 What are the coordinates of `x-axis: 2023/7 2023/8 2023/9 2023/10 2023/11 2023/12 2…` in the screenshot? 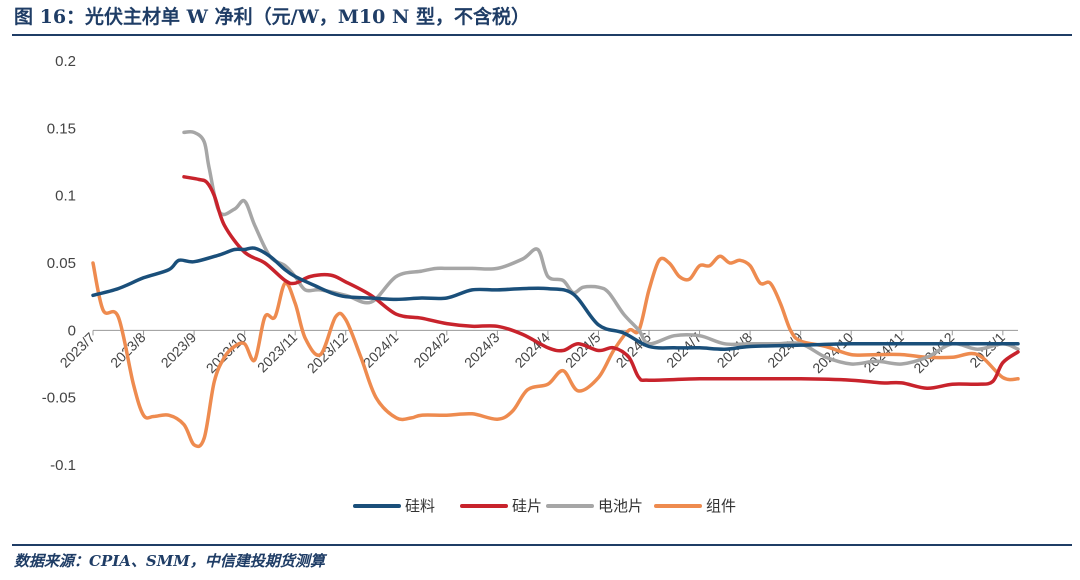 It's located at (533, 352).